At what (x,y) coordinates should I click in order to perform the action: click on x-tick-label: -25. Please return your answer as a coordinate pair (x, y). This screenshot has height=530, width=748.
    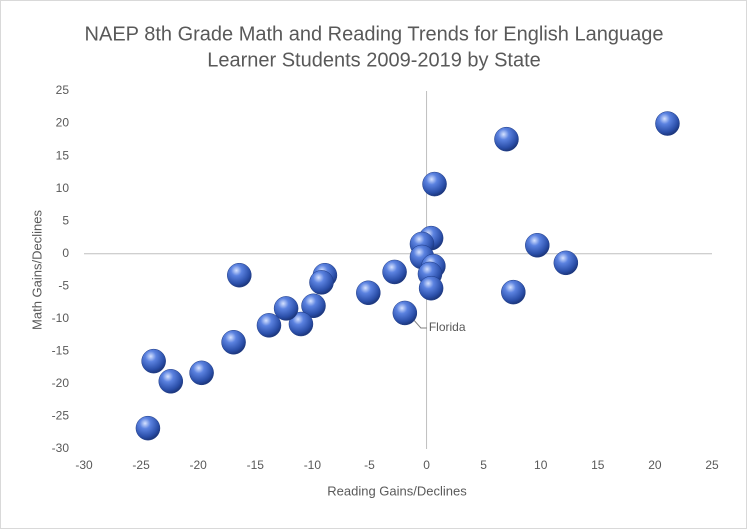
    Looking at the image, I should click on (141, 465).